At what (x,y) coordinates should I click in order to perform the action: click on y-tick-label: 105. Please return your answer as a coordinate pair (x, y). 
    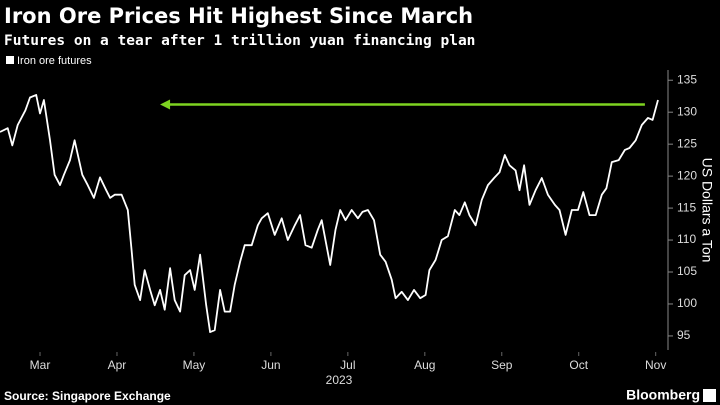
    Looking at the image, I should click on (687, 271).